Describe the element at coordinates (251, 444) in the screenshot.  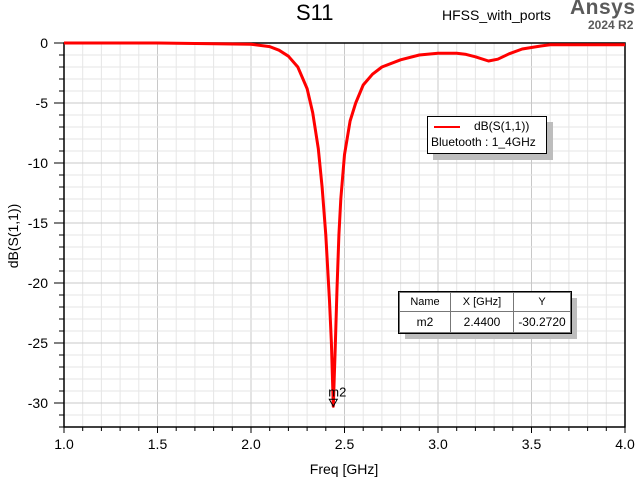
I see `svg-text: 2.0` at that location.